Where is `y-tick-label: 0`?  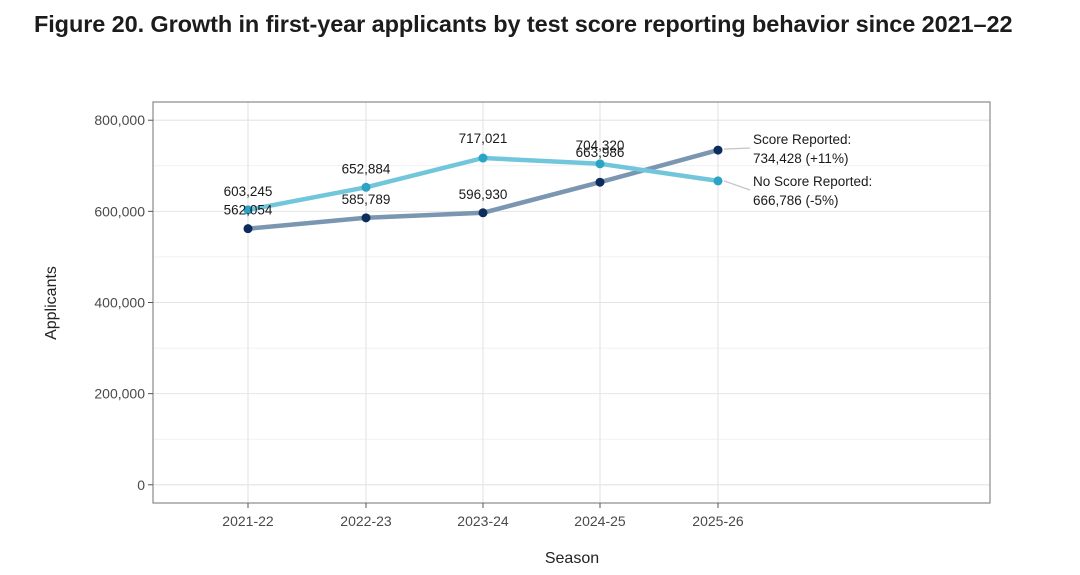
y-tick-label: 0 is located at coordinates (141, 485).